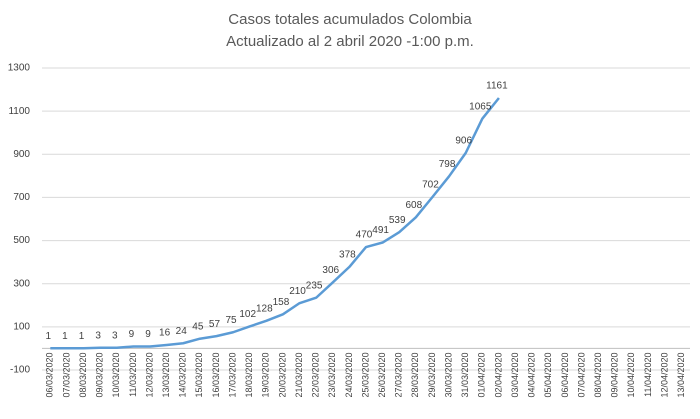  Describe the element at coordinates (664, 374) in the screenshot. I see `x-tick-label: 12/04/2020` at that location.